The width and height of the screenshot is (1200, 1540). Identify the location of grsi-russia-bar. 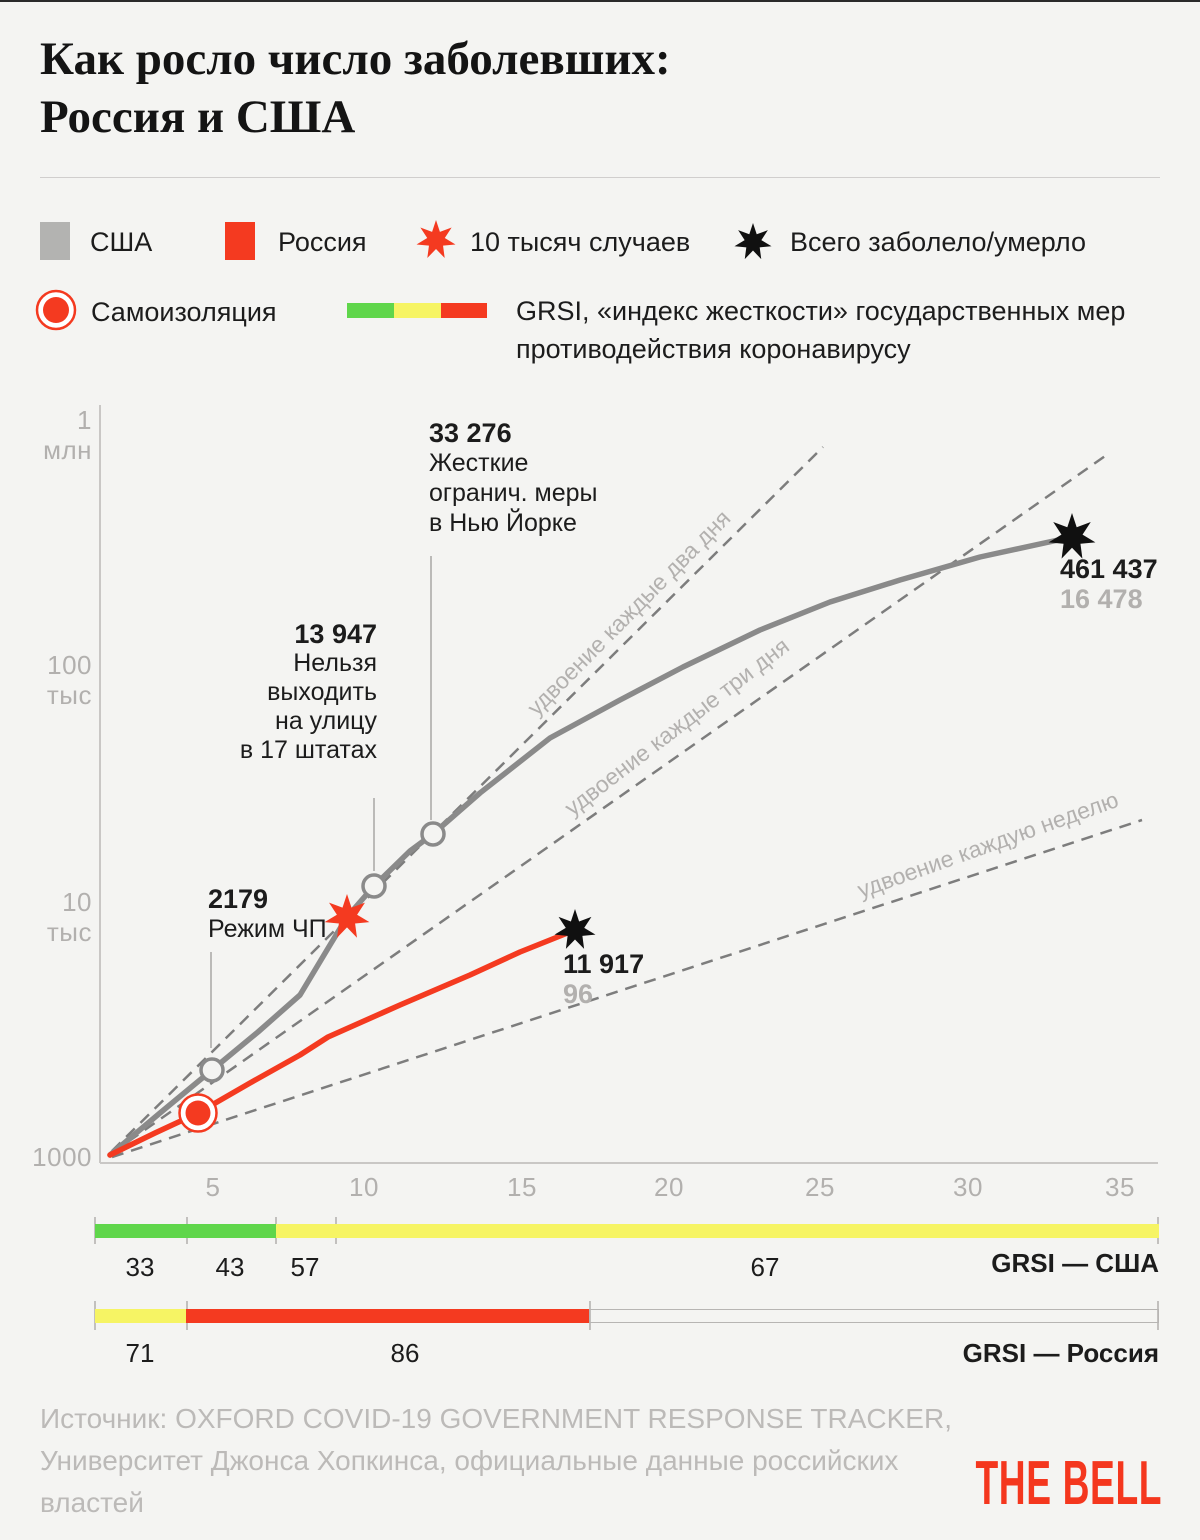
(627, 1316).